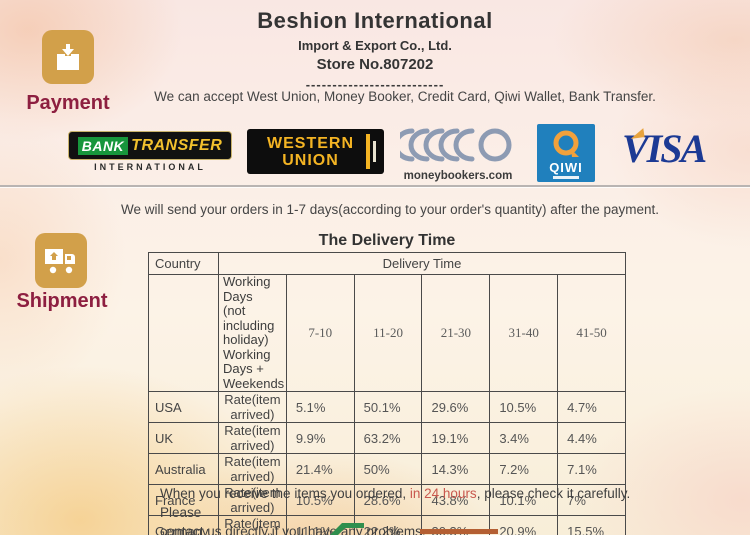 The width and height of the screenshot is (750, 535). I want to click on visa-orange-flag, so click(637, 133).